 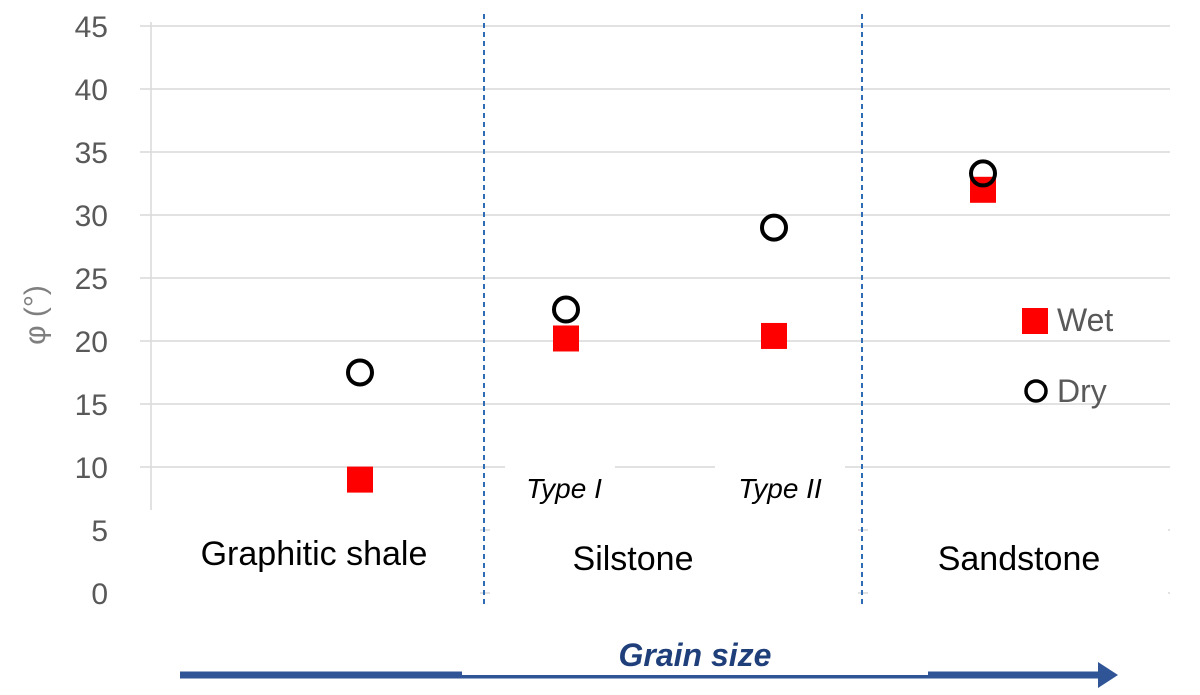 I want to click on subgroup-label-type-ii: Type II, so click(x=780, y=488).